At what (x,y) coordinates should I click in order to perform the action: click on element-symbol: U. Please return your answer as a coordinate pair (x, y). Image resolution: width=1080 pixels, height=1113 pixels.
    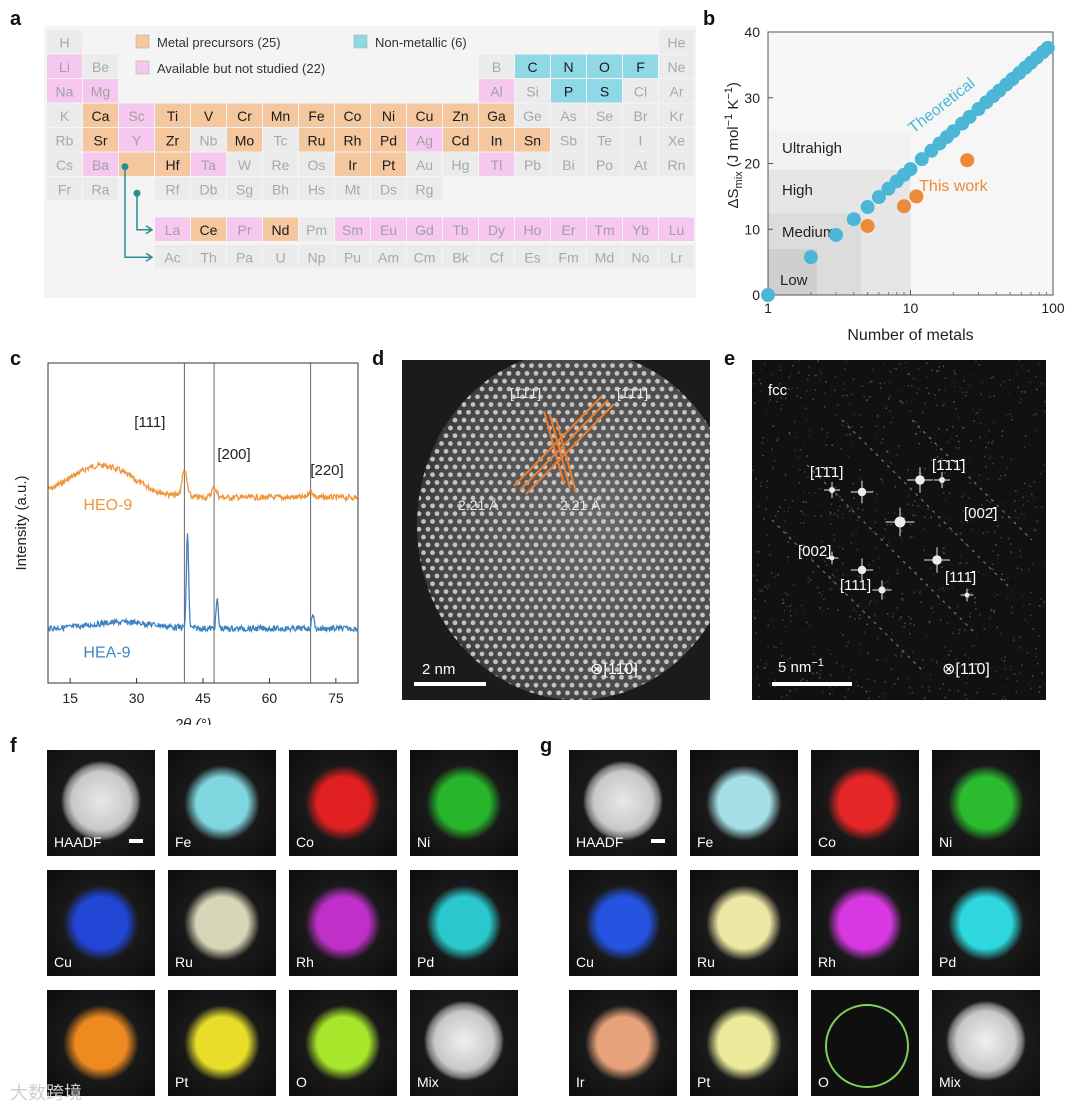
    Looking at the image, I should click on (280, 257).